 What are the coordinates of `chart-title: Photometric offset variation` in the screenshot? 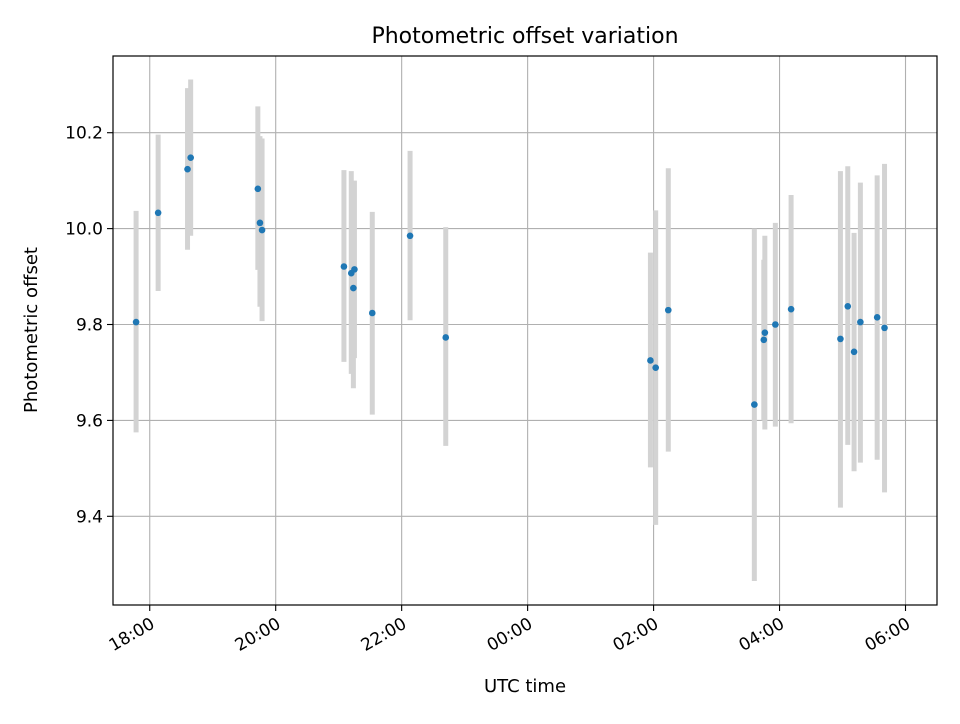 It's located at (524, 36).